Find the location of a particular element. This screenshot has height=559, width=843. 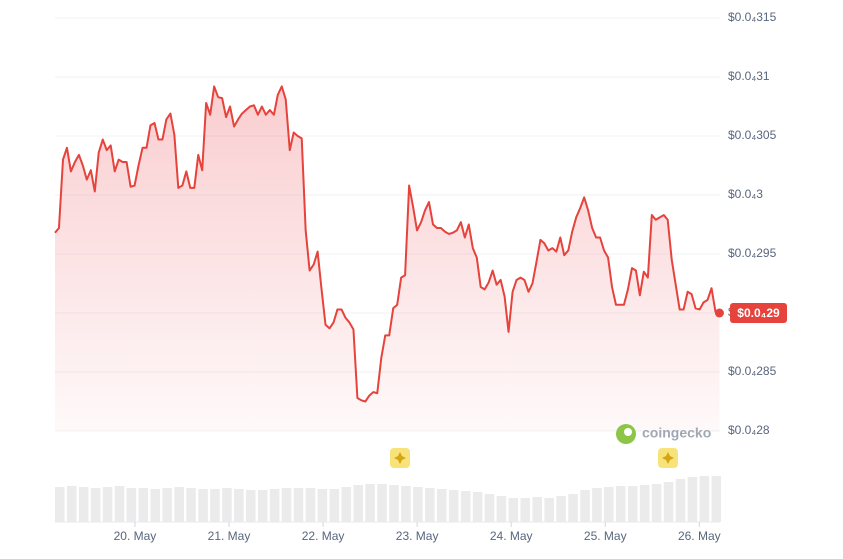

x-tick-label: 24. May is located at coordinates (511, 536).